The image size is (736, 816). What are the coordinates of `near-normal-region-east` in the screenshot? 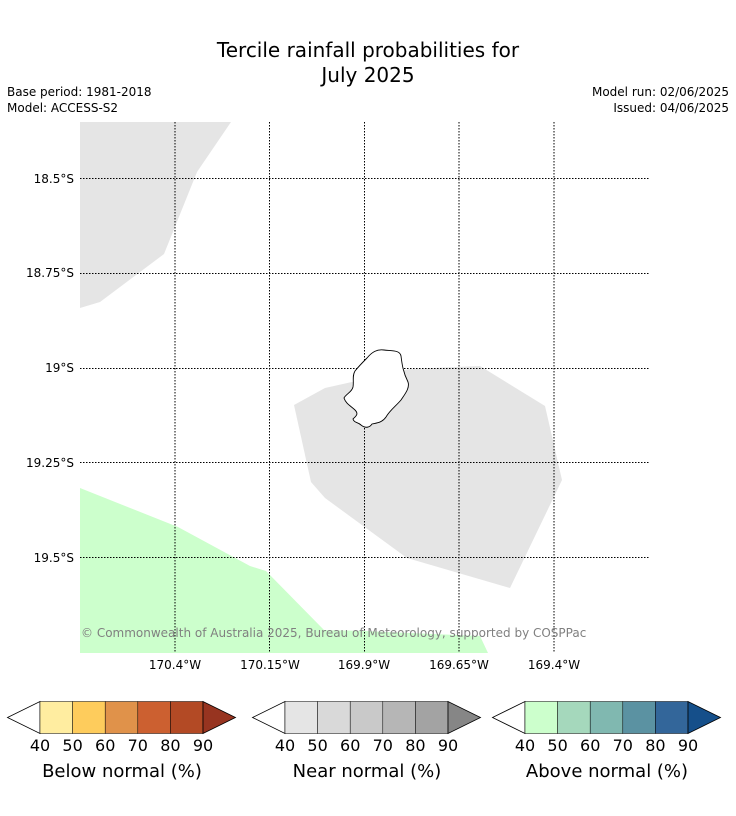 It's located at (428, 477).